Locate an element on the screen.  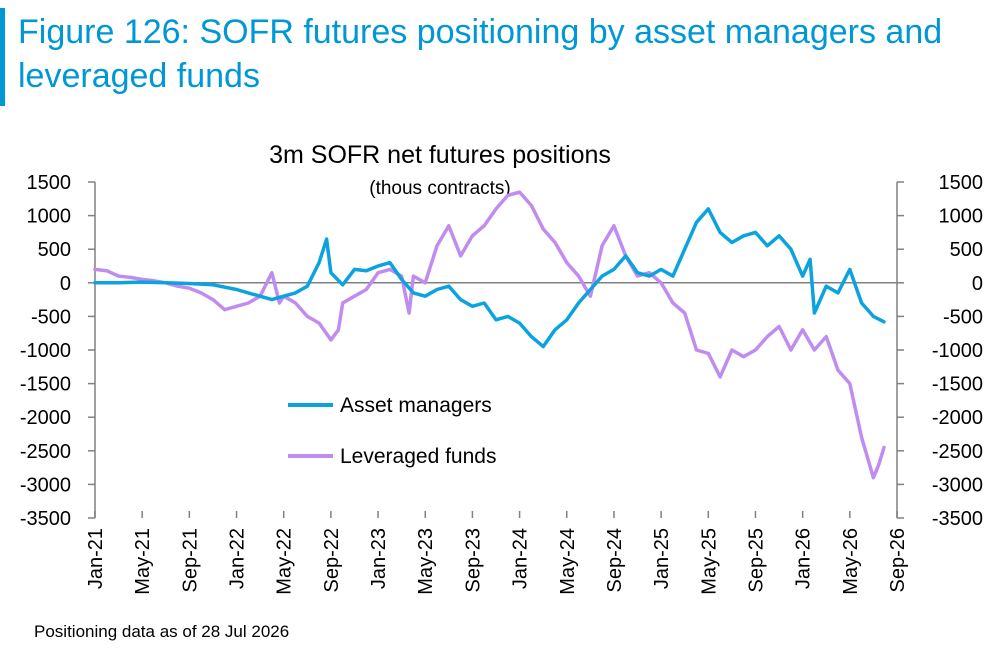
y-tick-label-left: -3500 is located at coordinates (45, 519).